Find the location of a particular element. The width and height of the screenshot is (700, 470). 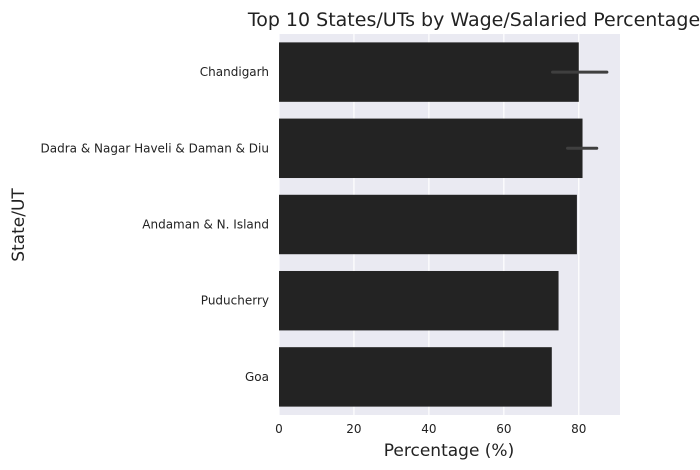

x-tick-label: 60 is located at coordinates (503, 429).